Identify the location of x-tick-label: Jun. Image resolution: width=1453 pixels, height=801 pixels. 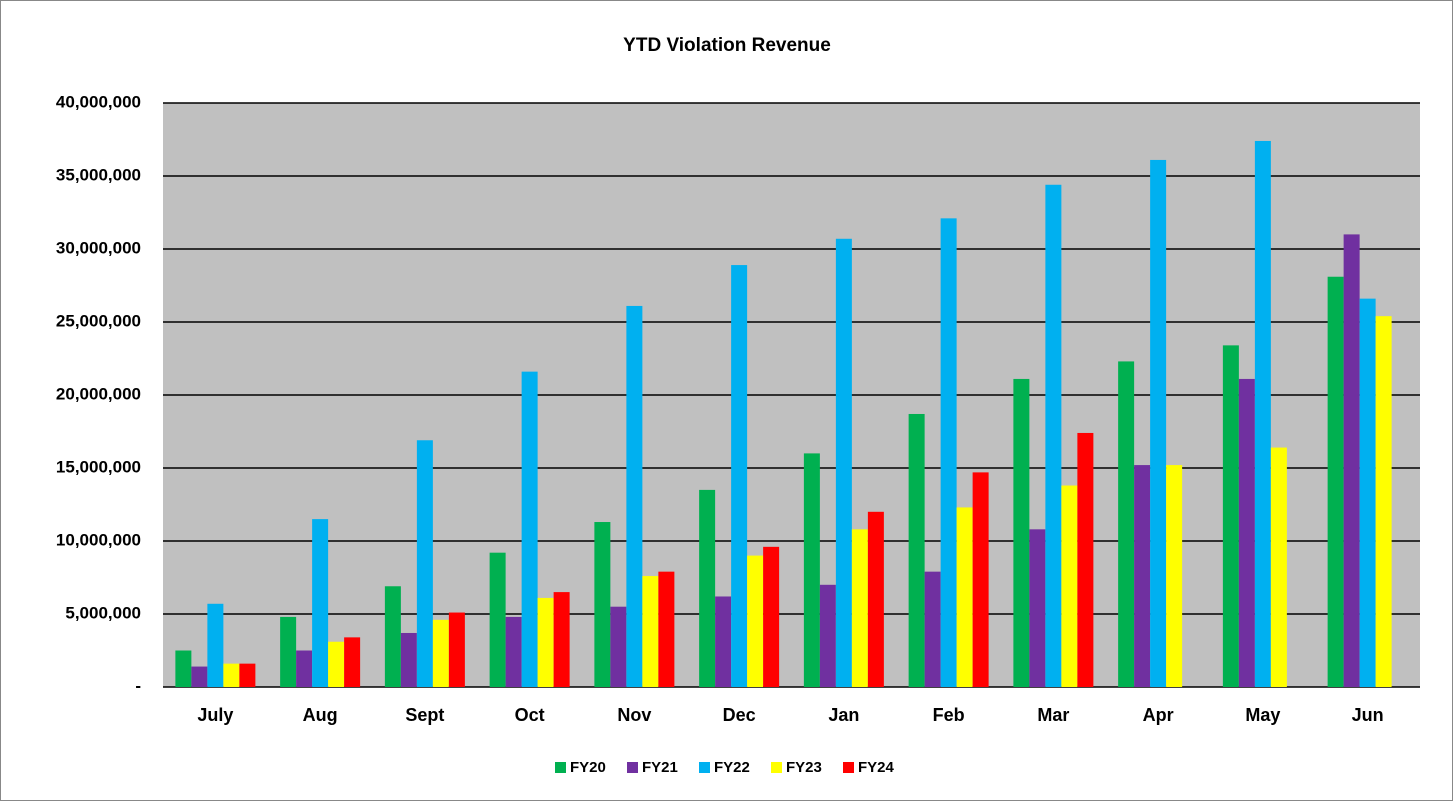
(1368, 715).